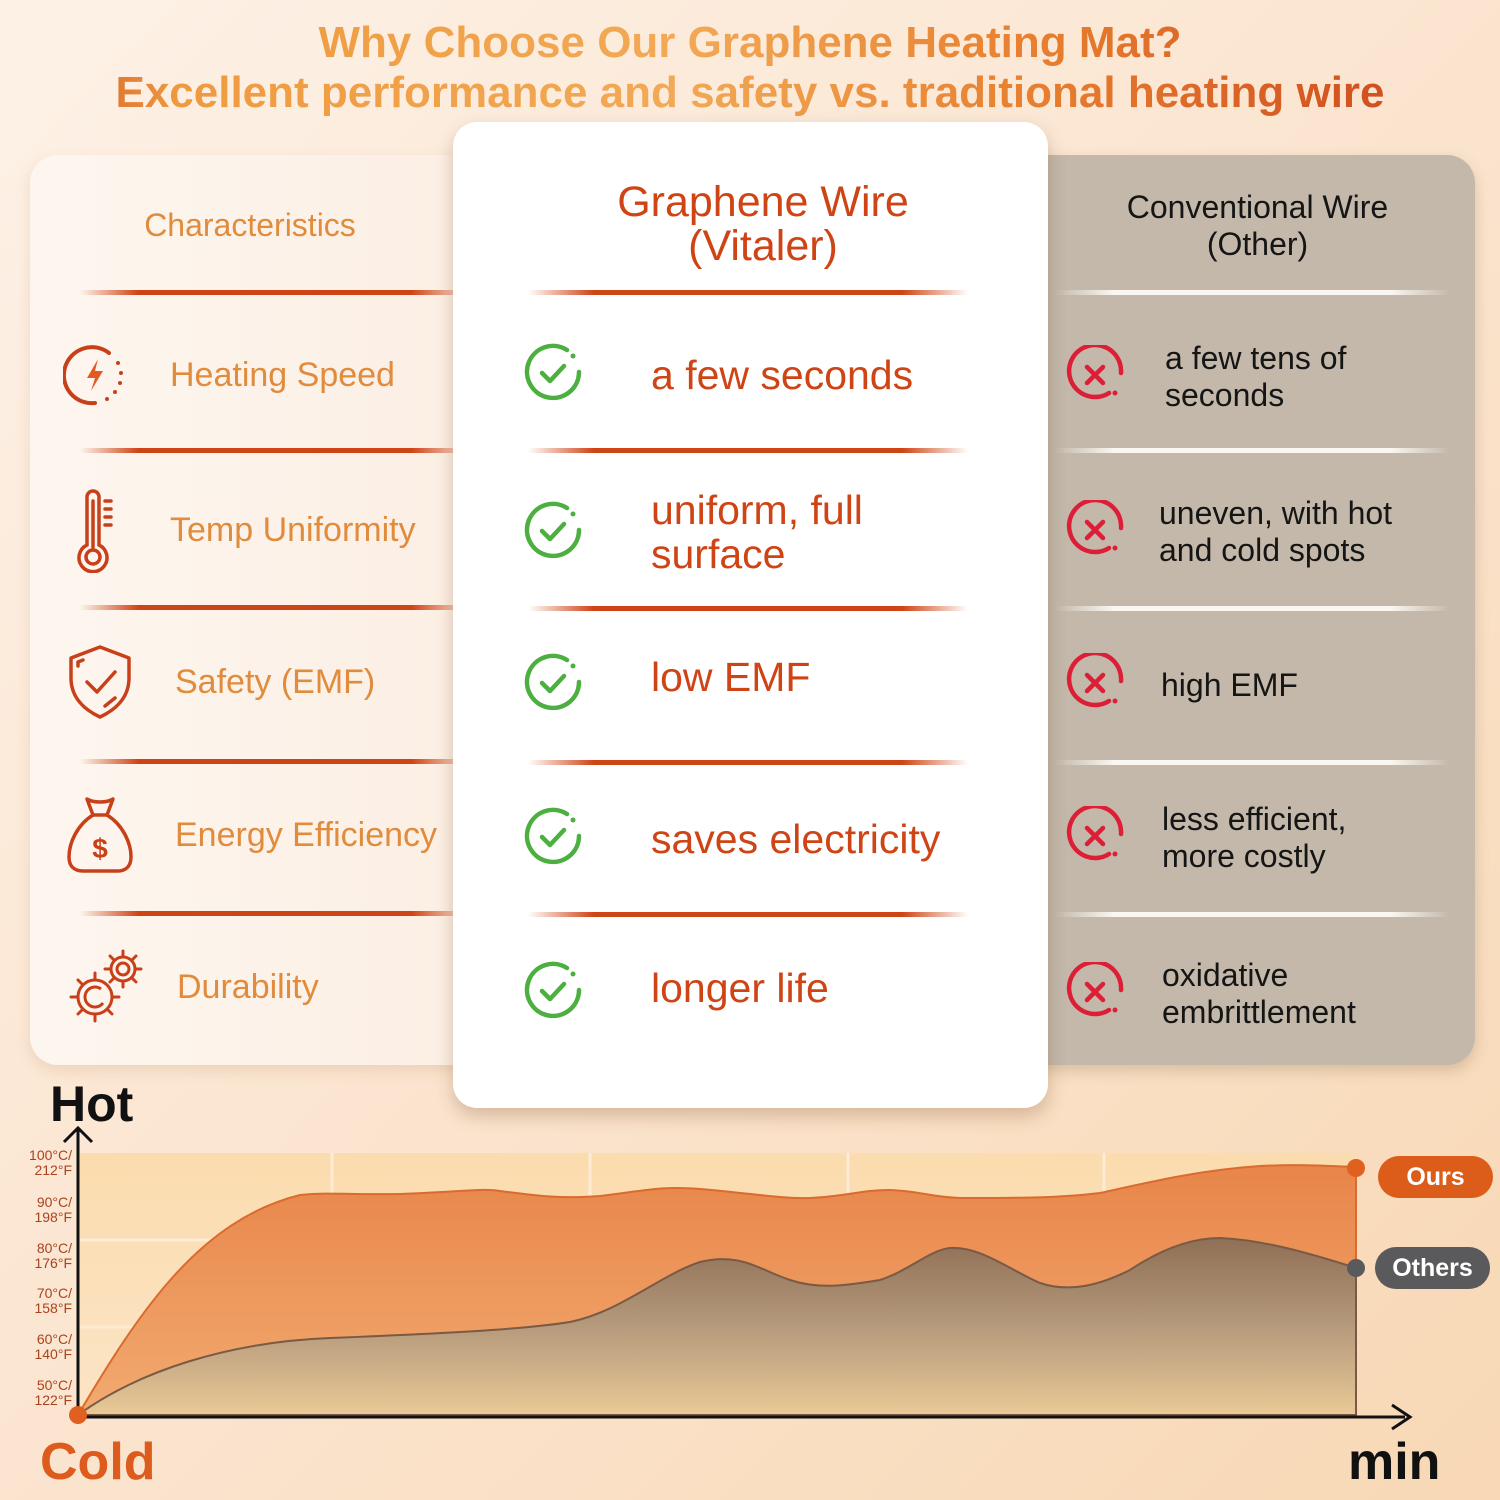 This screenshot has height=1500, width=1500. I want to click on conventional-heading: Conventional Wire (Other), so click(1257, 226).